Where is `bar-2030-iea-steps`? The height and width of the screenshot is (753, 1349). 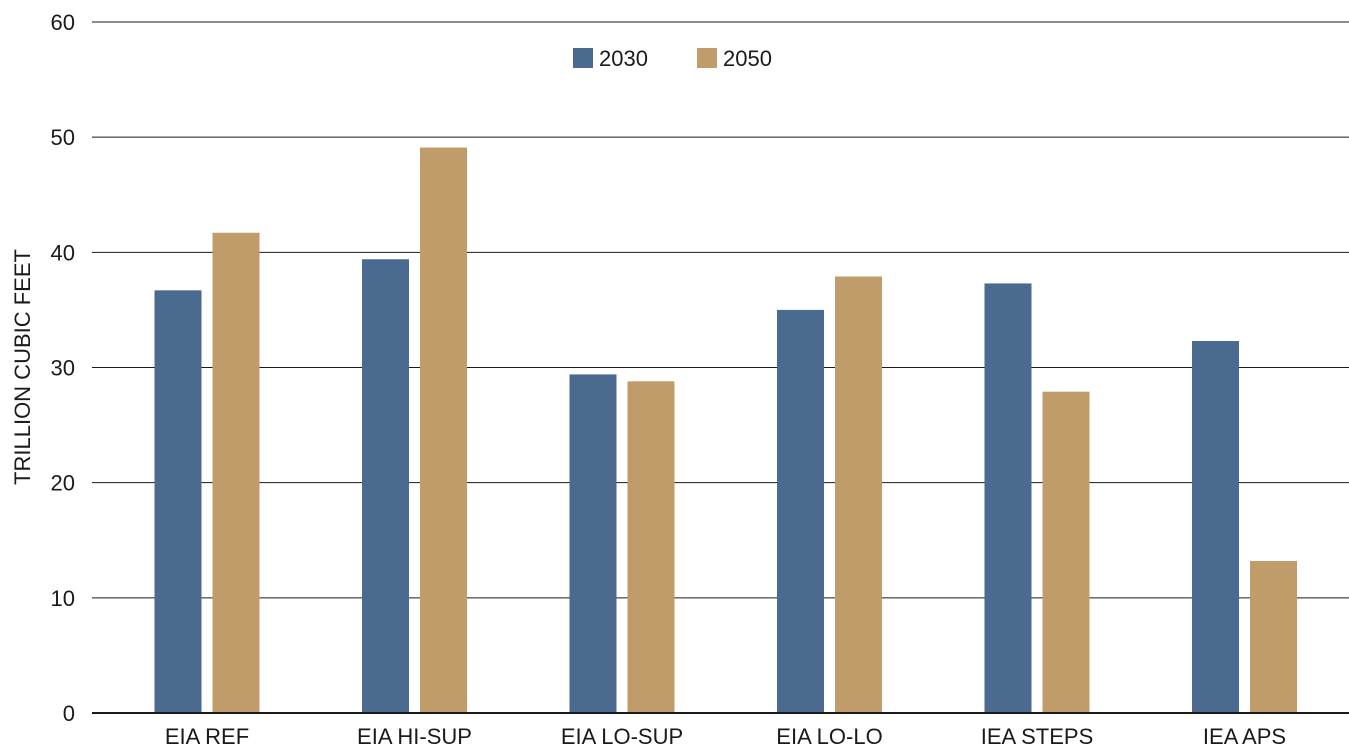
bar-2030-iea-steps is located at coordinates (1008, 498).